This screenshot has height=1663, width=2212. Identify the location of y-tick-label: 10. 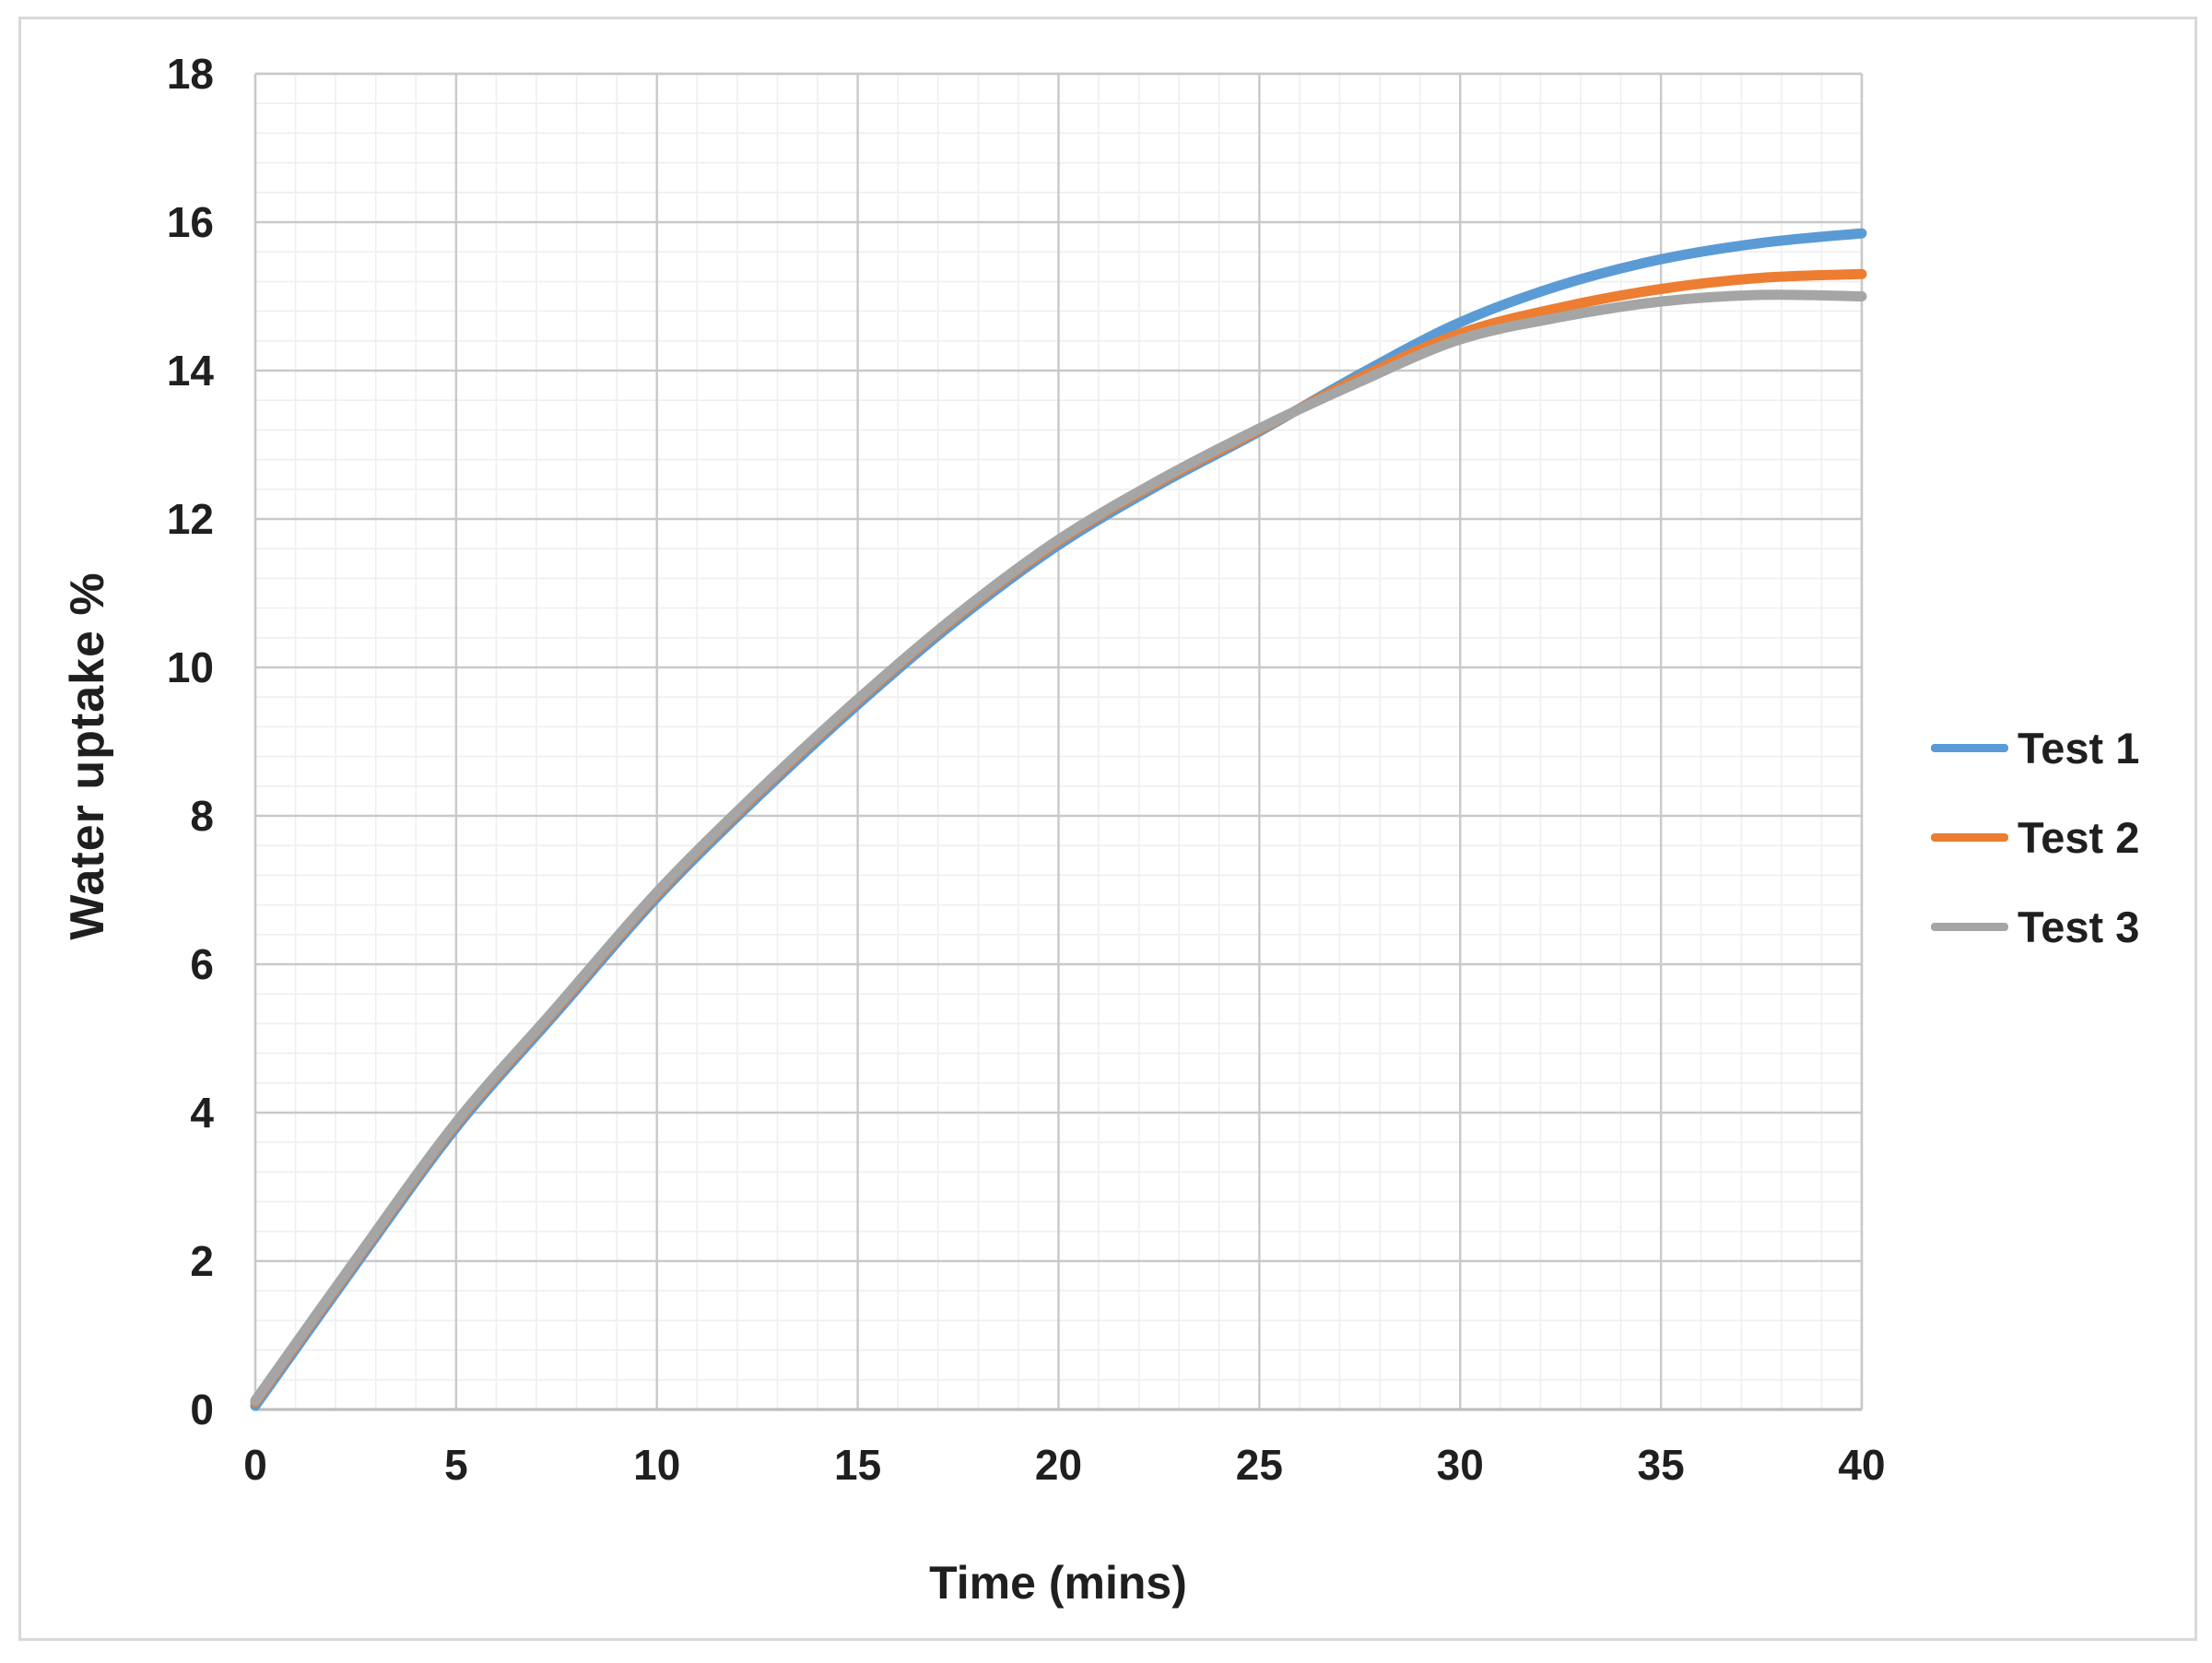
(190, 667).